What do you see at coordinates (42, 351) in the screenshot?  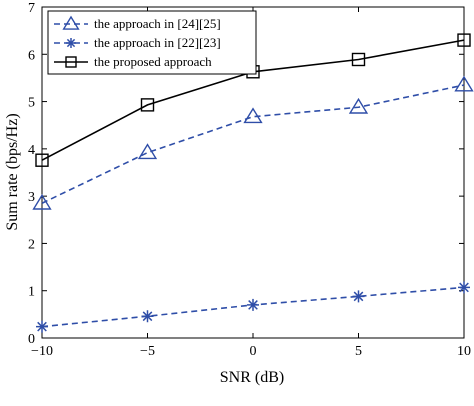 I see `x-tick-label: −10` at bounding box center [42, 351].